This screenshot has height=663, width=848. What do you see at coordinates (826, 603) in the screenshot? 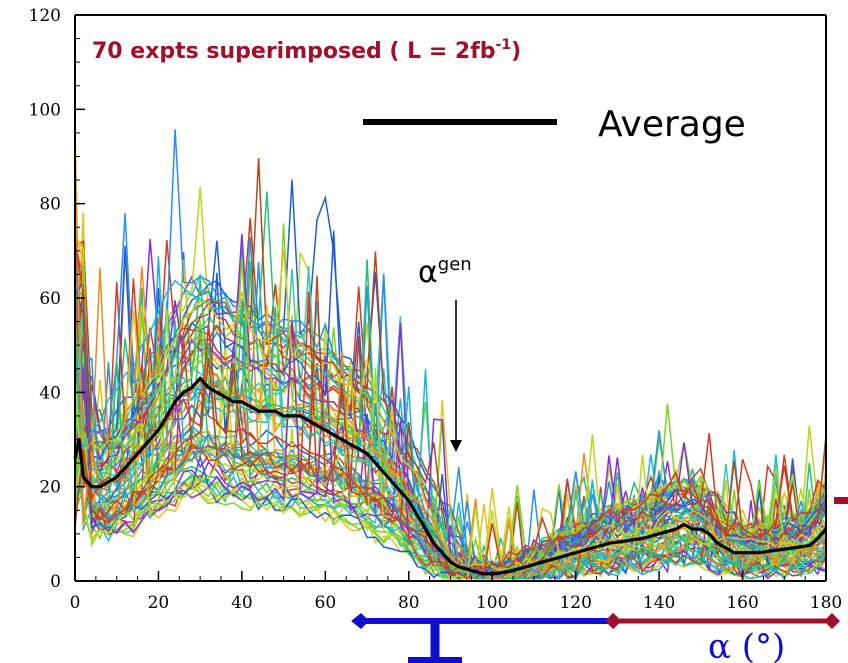
I see `x-tick-label: 180` at bounding box center [826, 603].